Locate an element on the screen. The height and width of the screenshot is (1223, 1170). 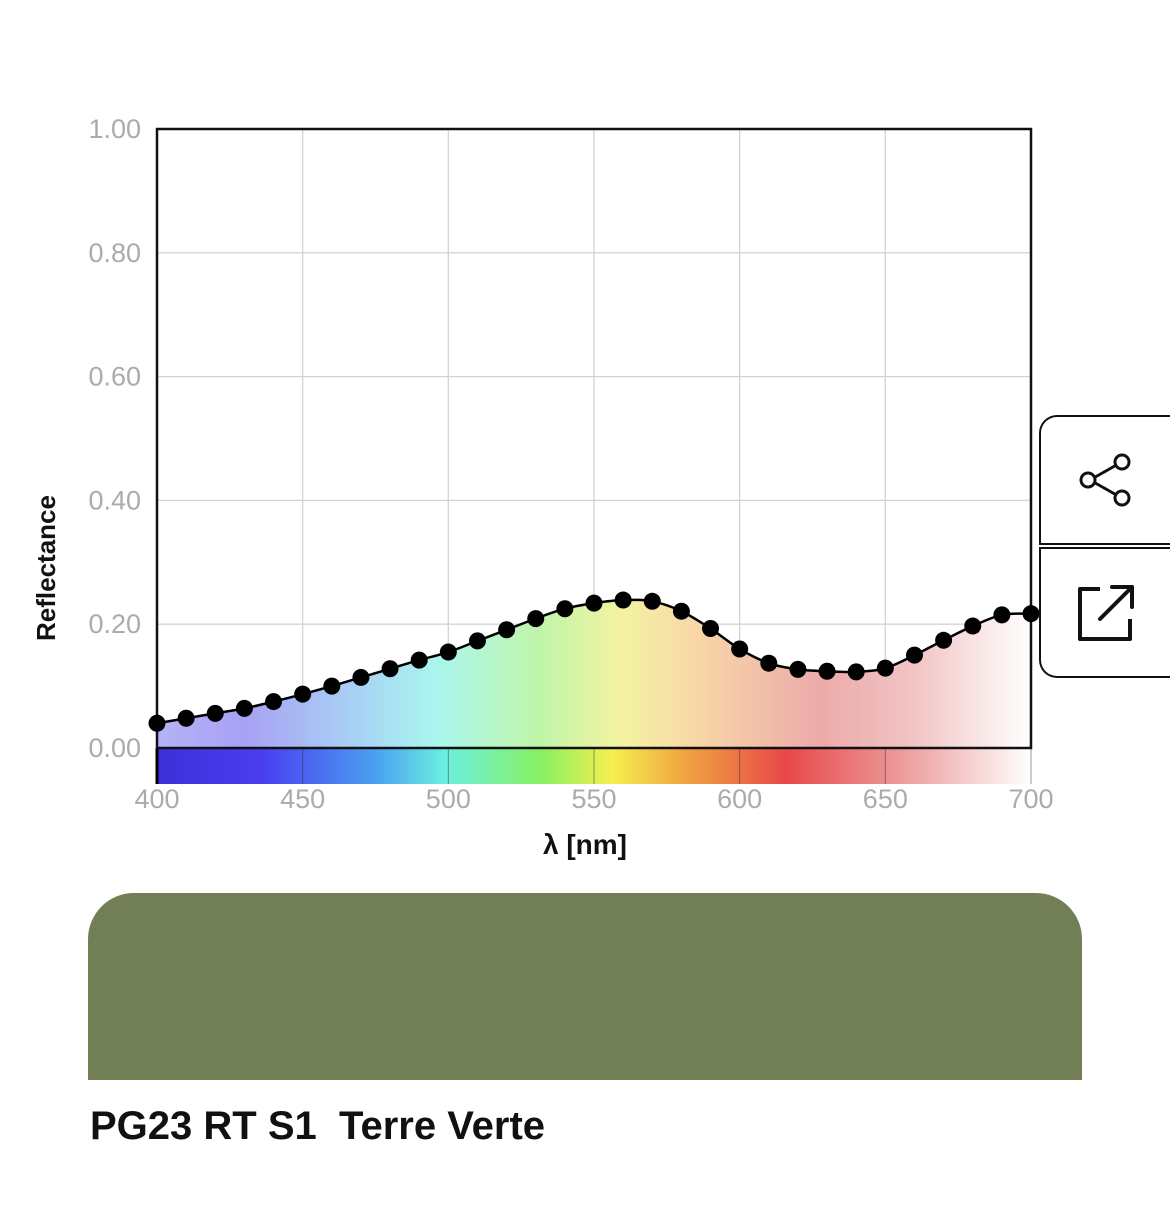
x-tick-label: 650 is located at coordinates (885, 799).